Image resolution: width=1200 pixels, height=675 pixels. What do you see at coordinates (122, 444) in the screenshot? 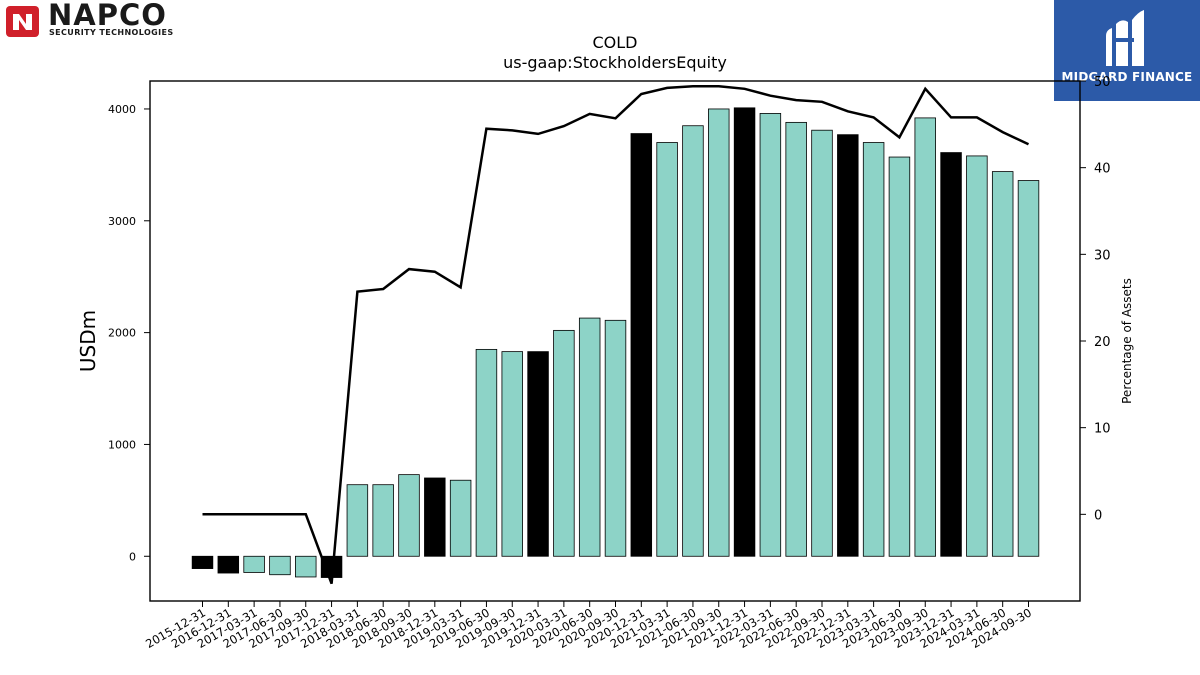
I see `y-tick-label: 1000` at bounding box center [122, 444].